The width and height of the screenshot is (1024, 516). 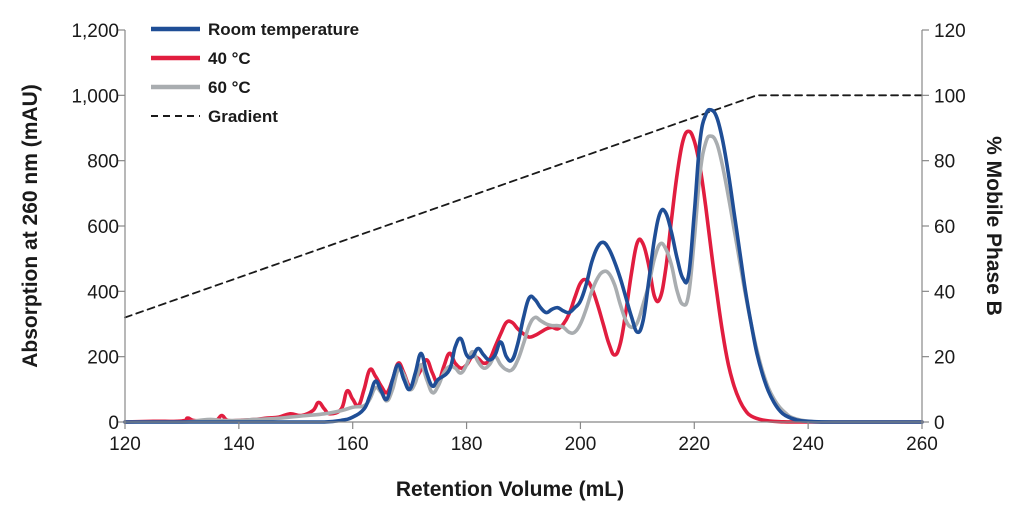 I want to click on y2-tick-label-20: 20, so click(x=944, y=358).